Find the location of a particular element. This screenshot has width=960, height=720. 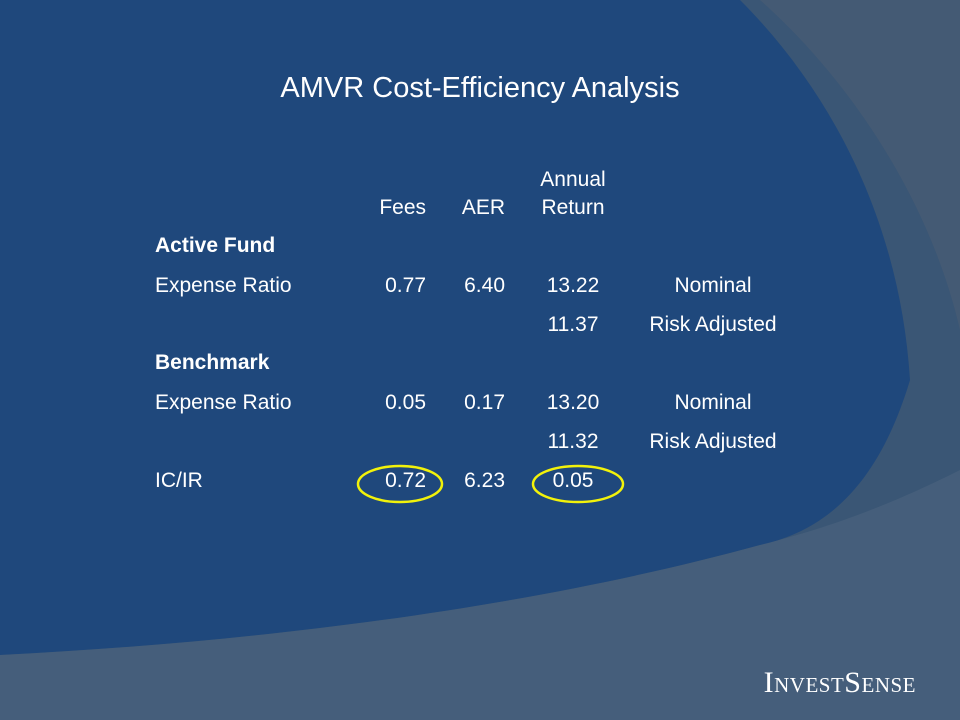

table-cell: 0.72 is located at coordinates (405, 480).